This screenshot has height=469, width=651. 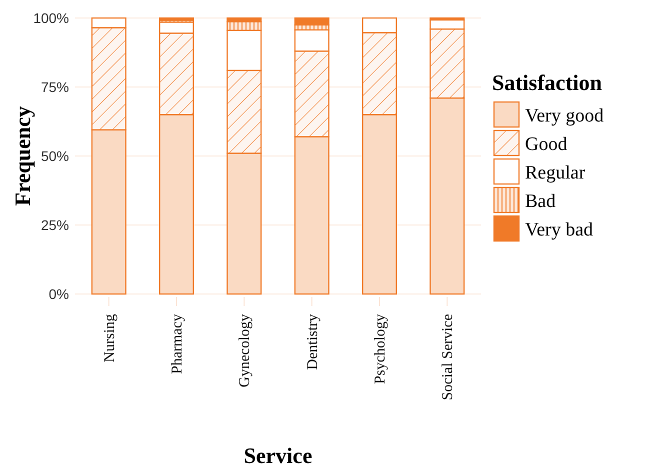 I want to click on x-tick-label: Social Service, so click(x=448, y=357).